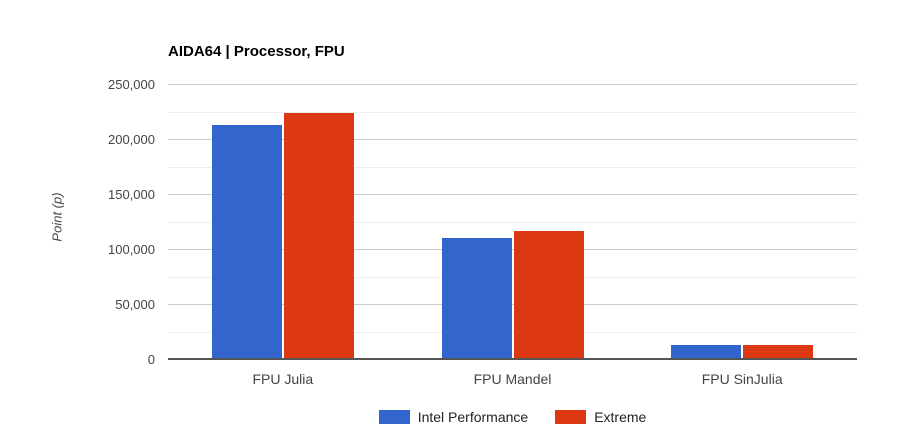 This screenshot has width=908, height=442. What do you see at coordinates (246, 242) in the screenshot?
I see `bar-fpu-julia-intel-performance` at bounding box center [246, 242].